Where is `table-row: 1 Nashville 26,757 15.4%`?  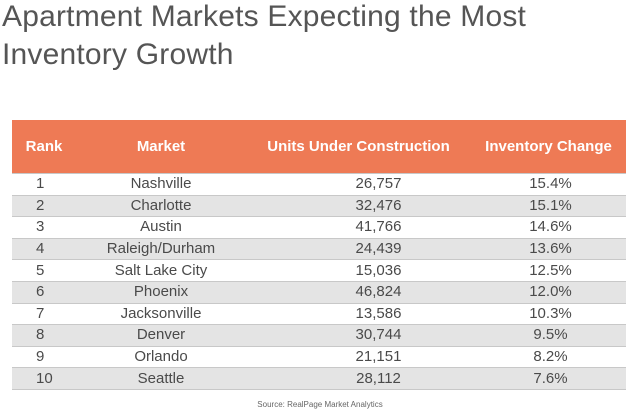 table-row: 1 Nashville 26,757 15.4% is located at coordinates (319, 184).